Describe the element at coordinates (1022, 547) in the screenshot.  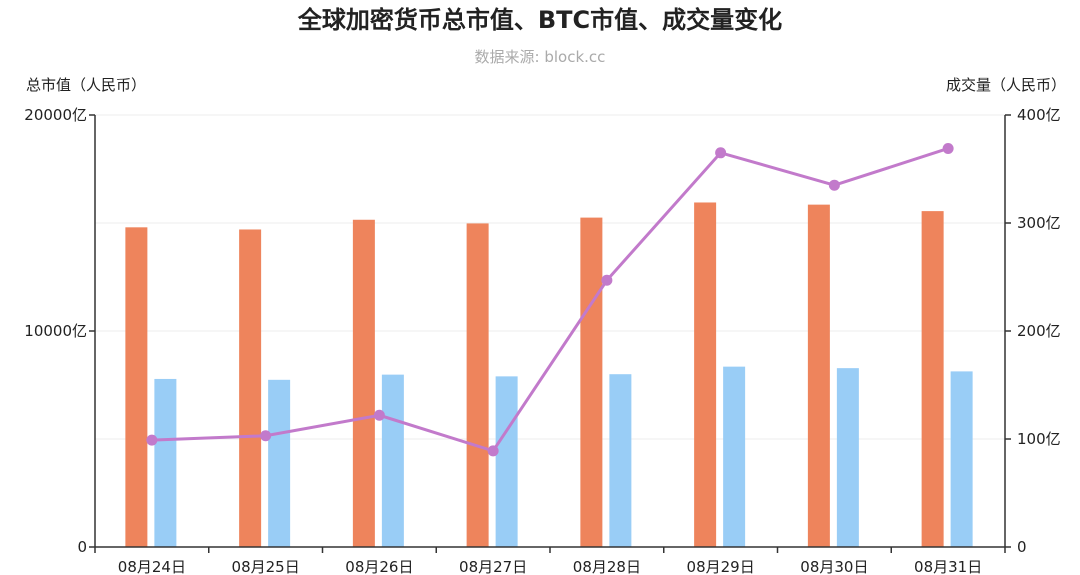
I see `right-tick-label: 0` at that location.